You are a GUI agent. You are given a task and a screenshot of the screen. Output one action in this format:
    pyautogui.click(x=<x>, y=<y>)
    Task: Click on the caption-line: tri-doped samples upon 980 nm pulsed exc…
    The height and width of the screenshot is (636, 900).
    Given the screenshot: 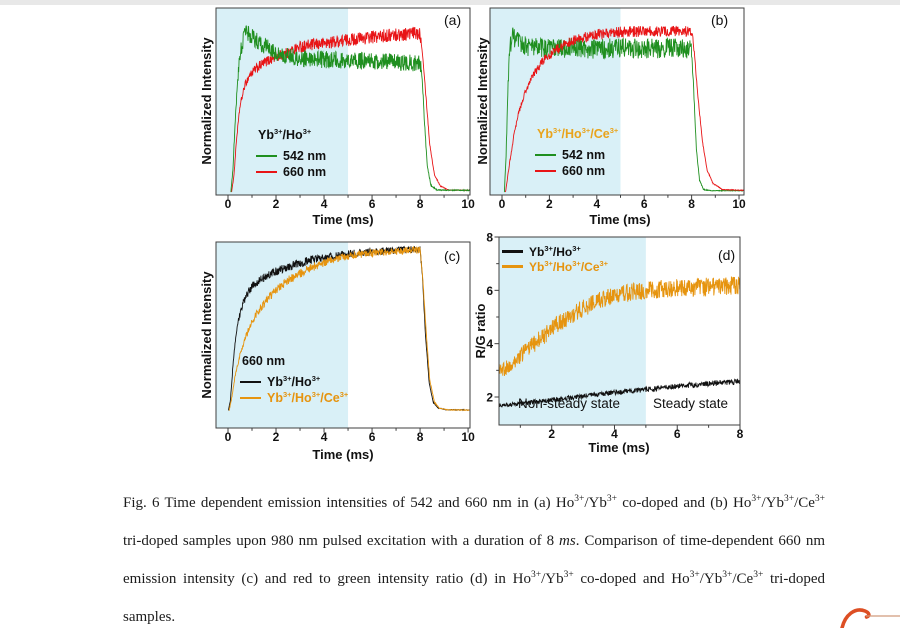 What is the action you would take?
    pyautogui.click(x=474, y=541)
    